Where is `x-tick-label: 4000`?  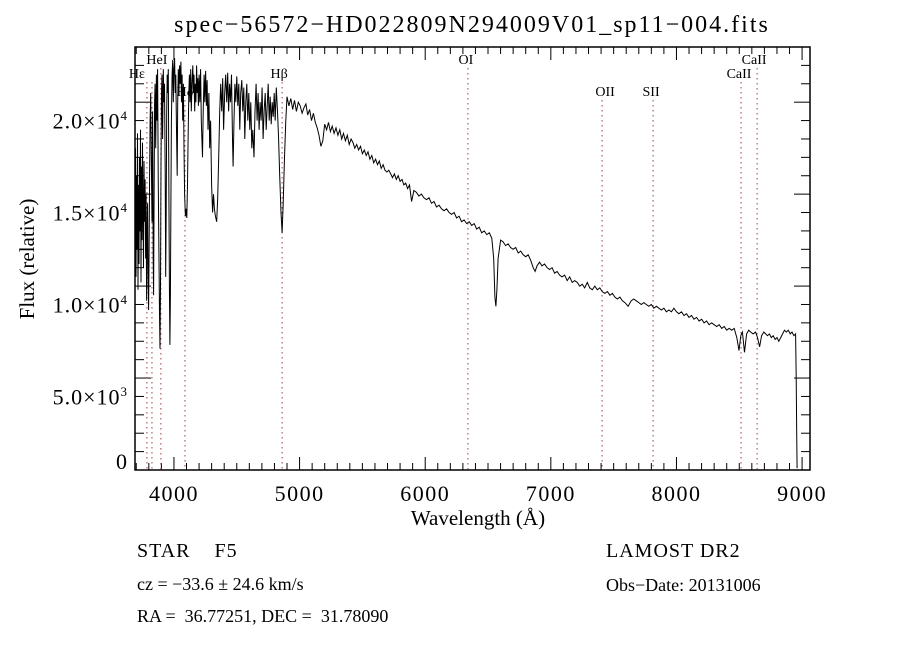 x-tick-label: 4000 is located at coordinates (173, 493).